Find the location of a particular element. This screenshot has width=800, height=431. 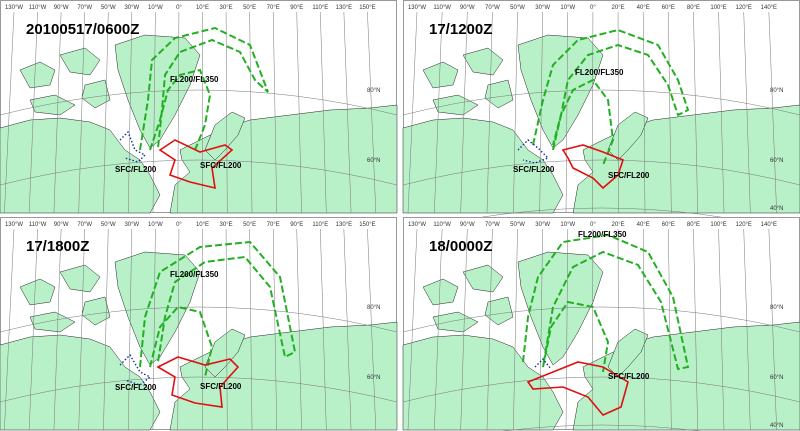

panel-title: 17/1200Z is located at coordinates (460, 29).